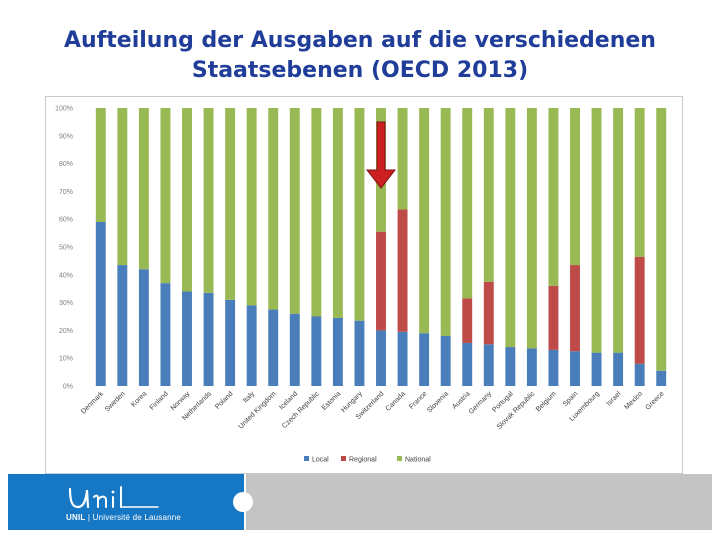  What do you see at coordinates (320, 460) in the screenshot?
I see `legend-label-local: Local` at bounding box center [320, 460].